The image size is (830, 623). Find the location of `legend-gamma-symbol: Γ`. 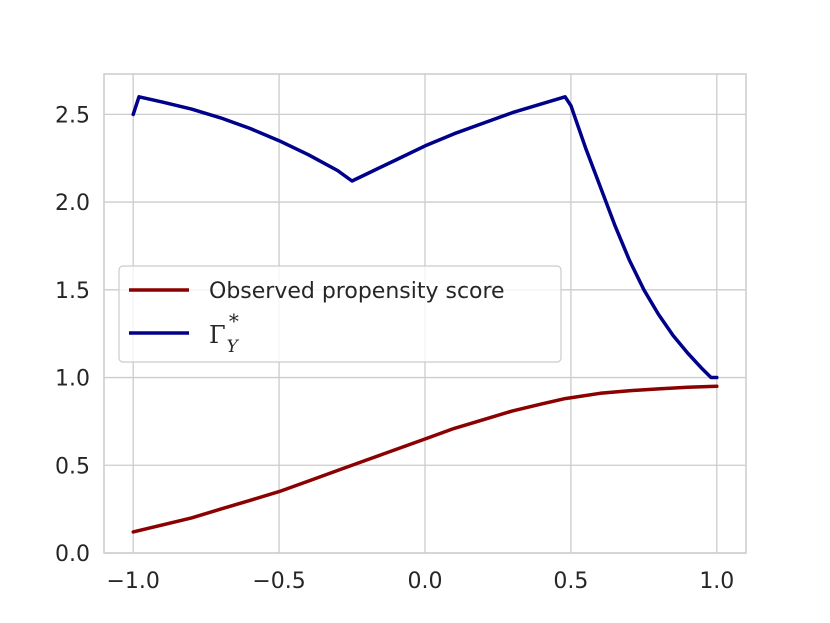

legend-gamma-symbol: Γ is located at coordinates (217, 335).